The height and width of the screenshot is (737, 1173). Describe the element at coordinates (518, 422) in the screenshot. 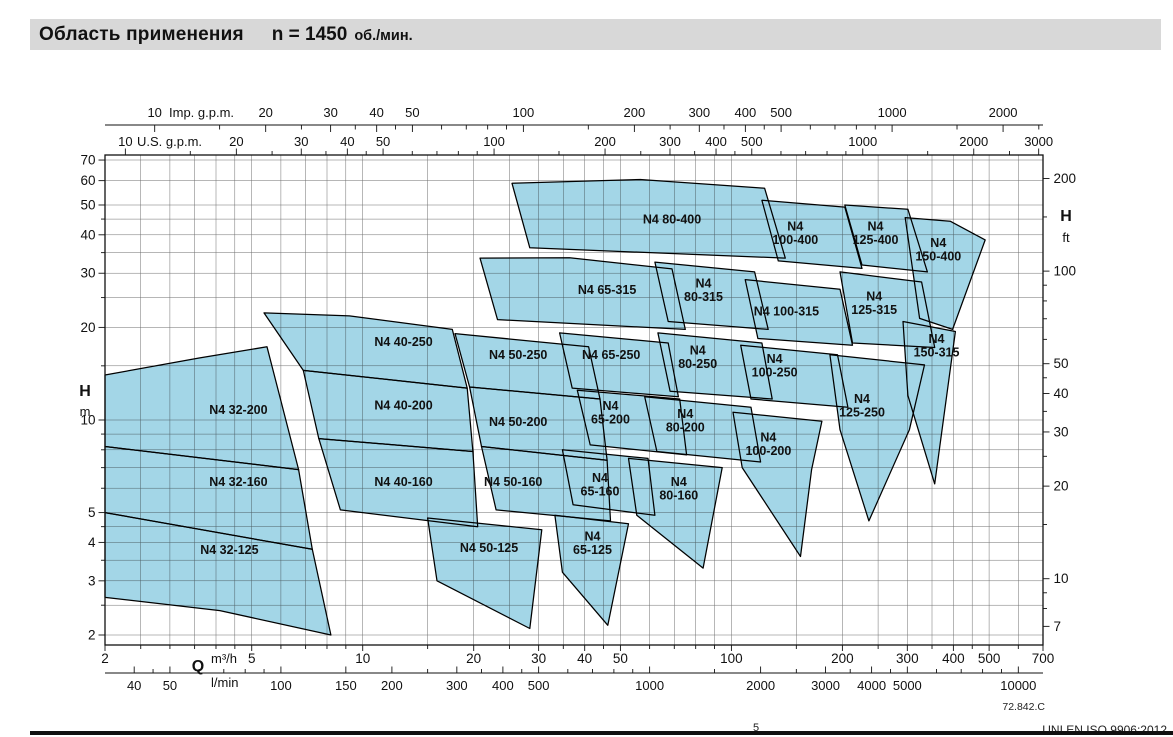

I see `pump-region-label-n4-50-200: N4 50-200` at that location.